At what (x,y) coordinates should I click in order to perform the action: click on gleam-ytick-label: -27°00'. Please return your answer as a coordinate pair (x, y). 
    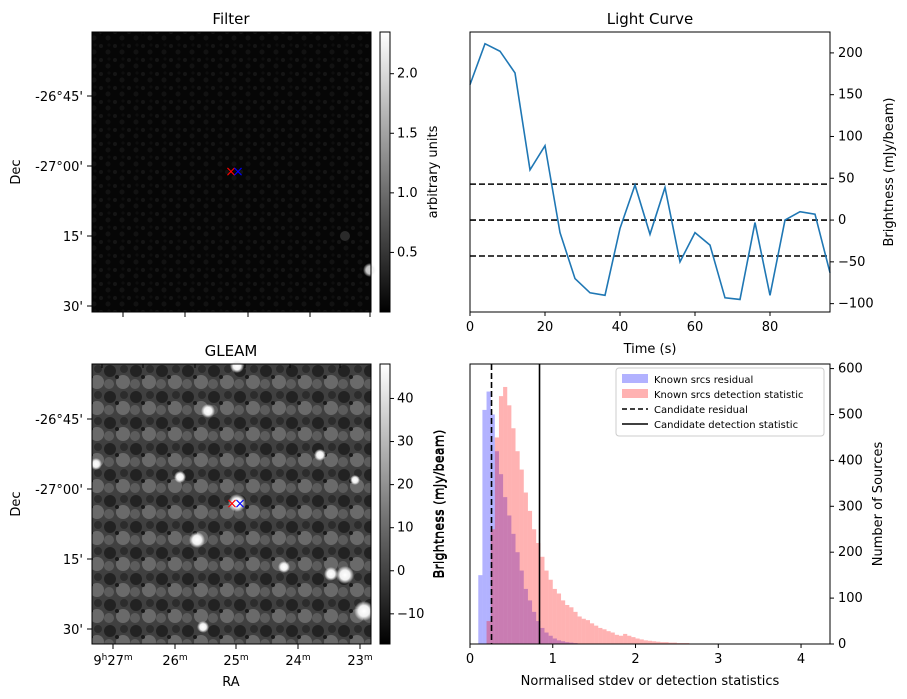
    Looking at the image, I should click on (59, 490).